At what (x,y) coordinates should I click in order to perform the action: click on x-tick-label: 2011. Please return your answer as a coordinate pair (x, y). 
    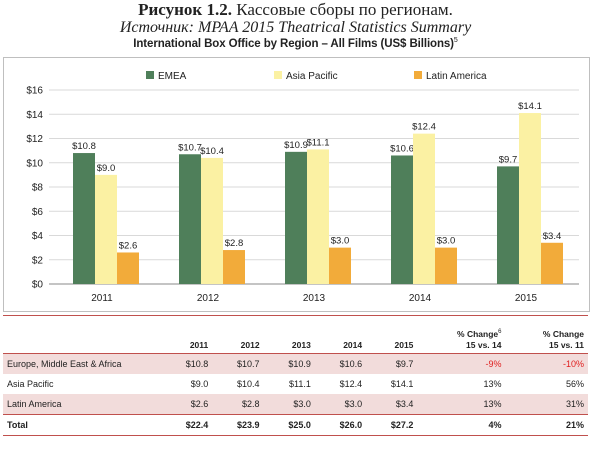
    Looking at the image, I should click on (102, 298).